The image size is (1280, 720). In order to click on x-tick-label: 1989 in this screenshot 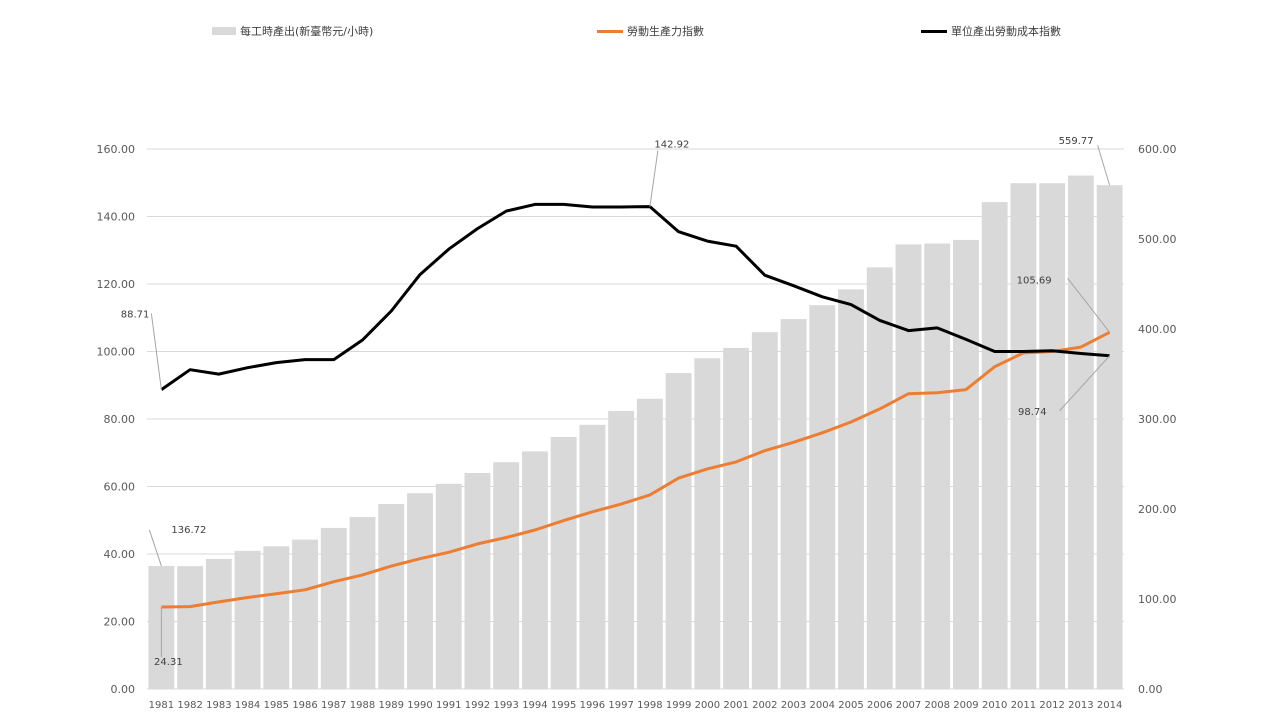, I will do `click(391, 705)`.